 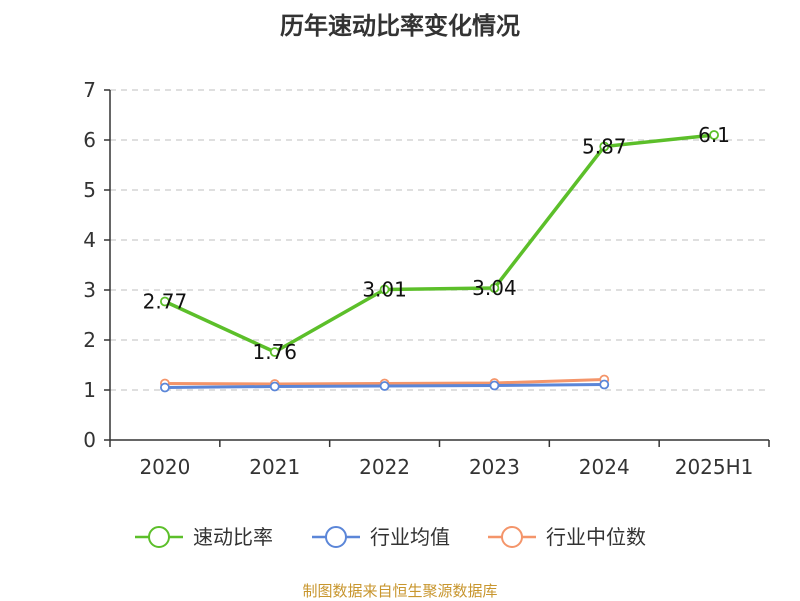 What do you see at coordinates (89, 140) in the screenshot?
I see `y-tick-label: 6` at bounding box center [89, 140].